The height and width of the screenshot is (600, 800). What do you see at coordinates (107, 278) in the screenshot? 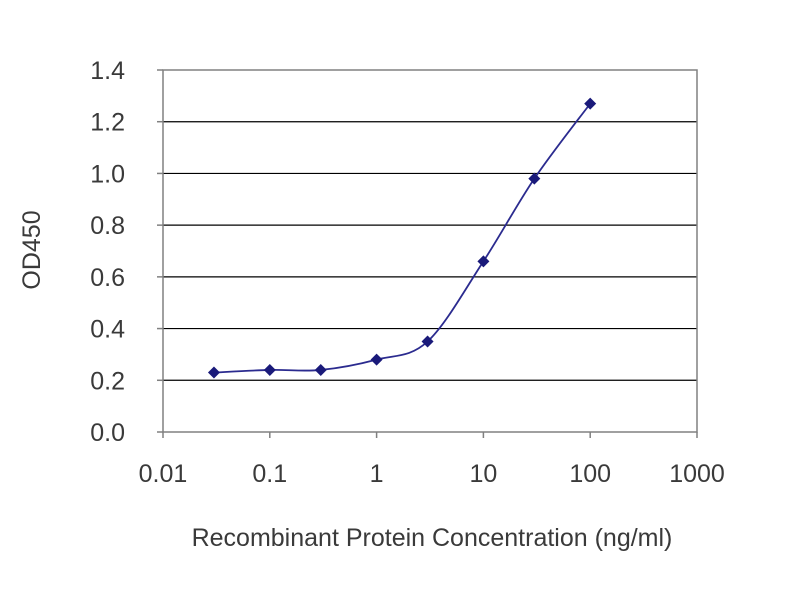
I see `y-tick-label: 0.6` at bounding box center [107, 278].